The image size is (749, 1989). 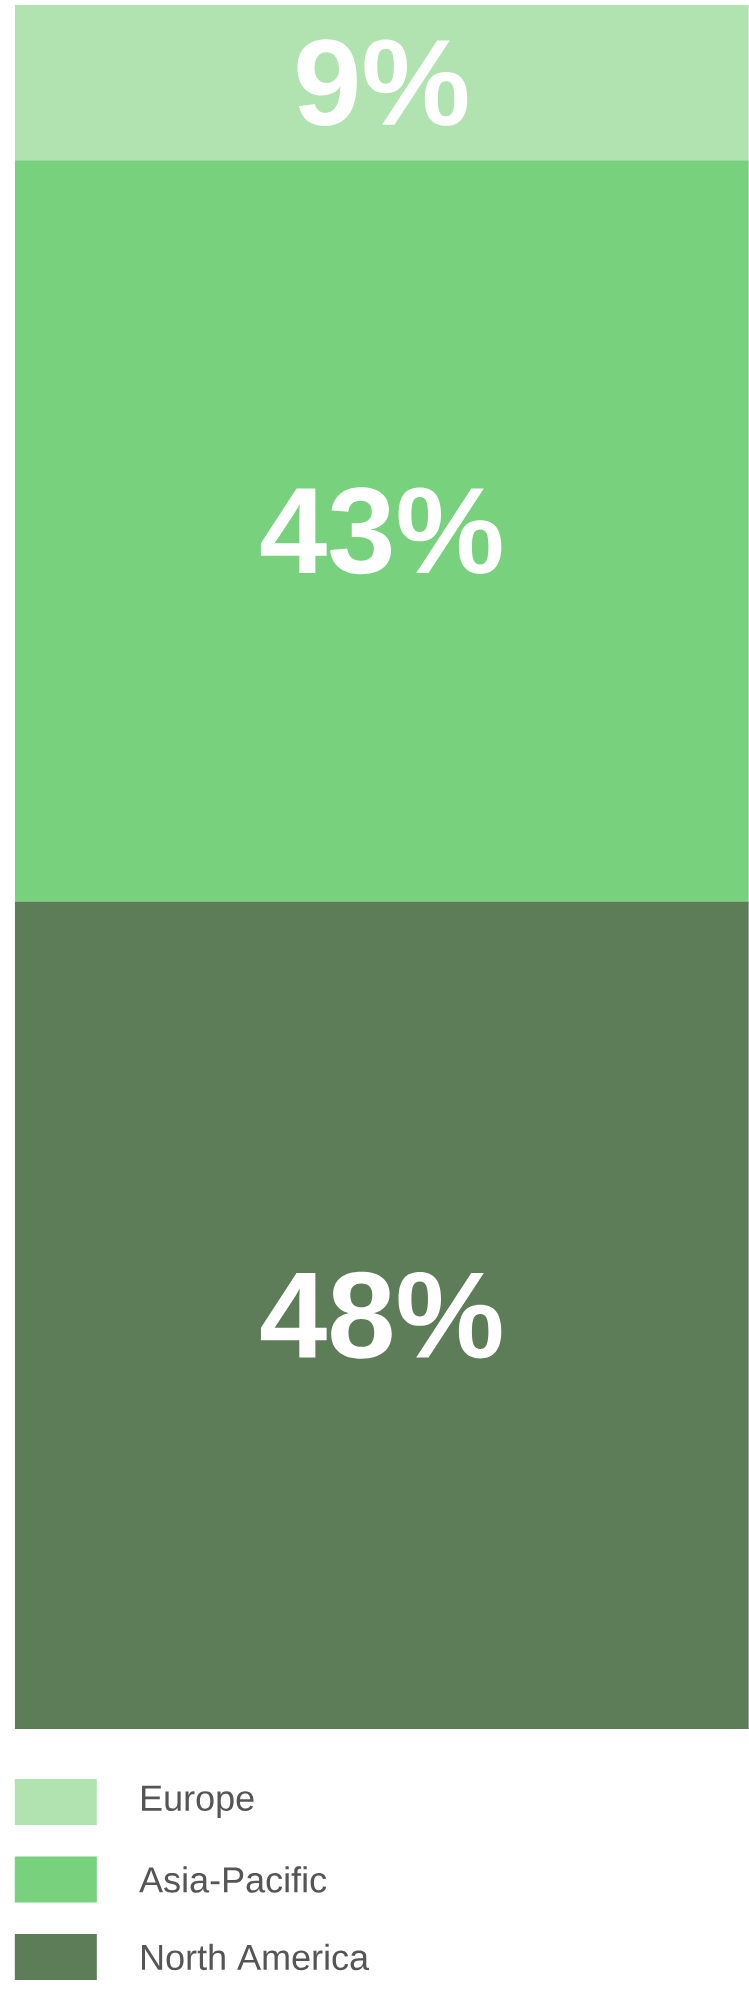 I want to click on legend-label: Asia-Pacific, so click(x=233, y=1879).